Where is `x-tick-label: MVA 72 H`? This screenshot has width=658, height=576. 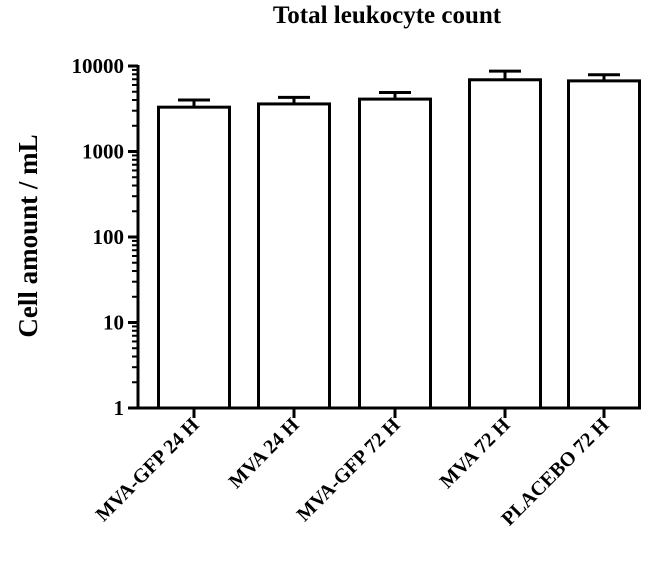 x-tick-label: MVA 72 H is located at coordinates (475, 453).